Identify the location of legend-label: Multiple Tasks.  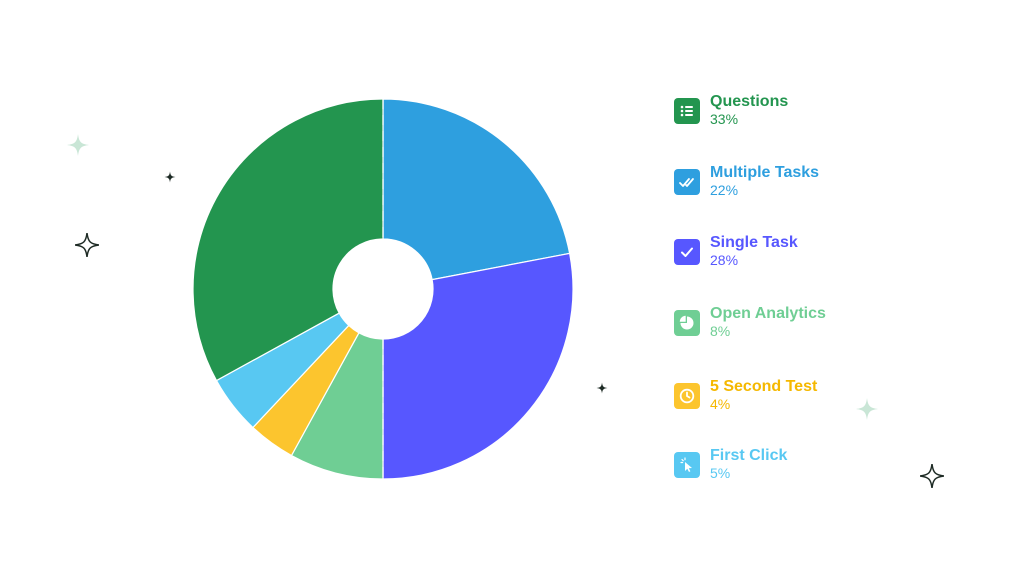
(765, 172).